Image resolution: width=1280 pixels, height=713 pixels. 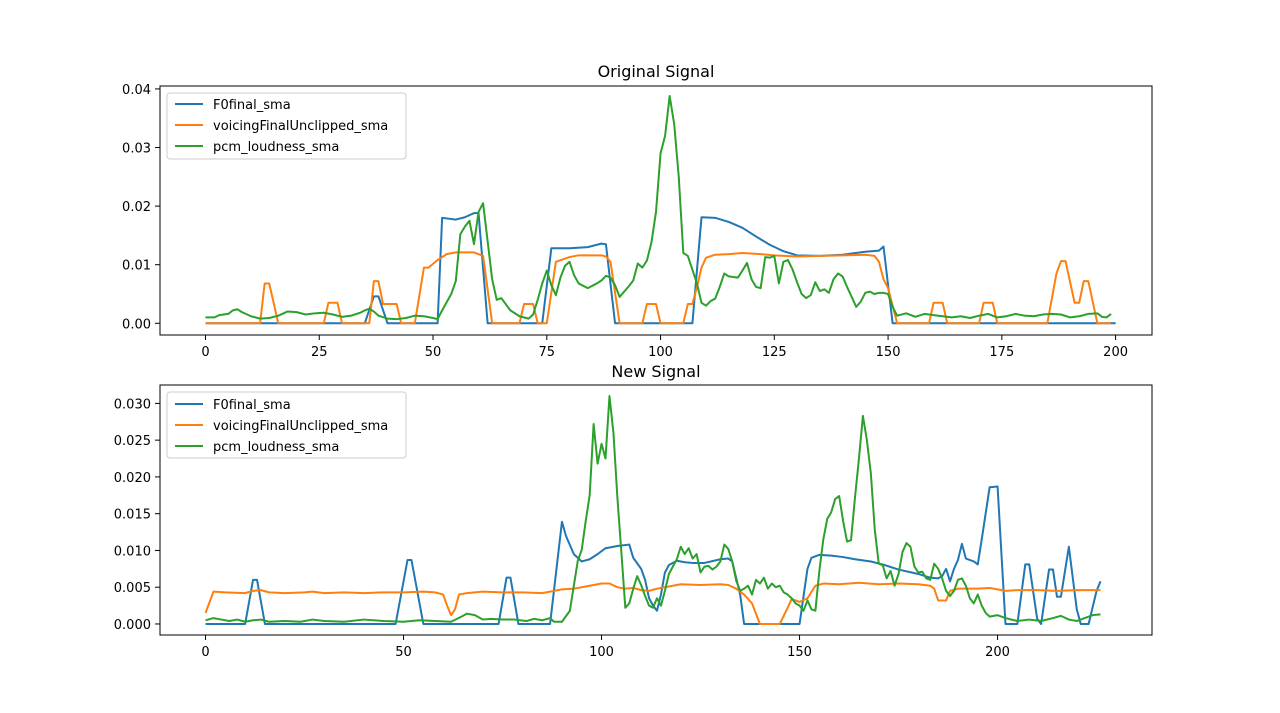 I want to click on new-y-tick-label: 0.030, so click(x=132, y=404).